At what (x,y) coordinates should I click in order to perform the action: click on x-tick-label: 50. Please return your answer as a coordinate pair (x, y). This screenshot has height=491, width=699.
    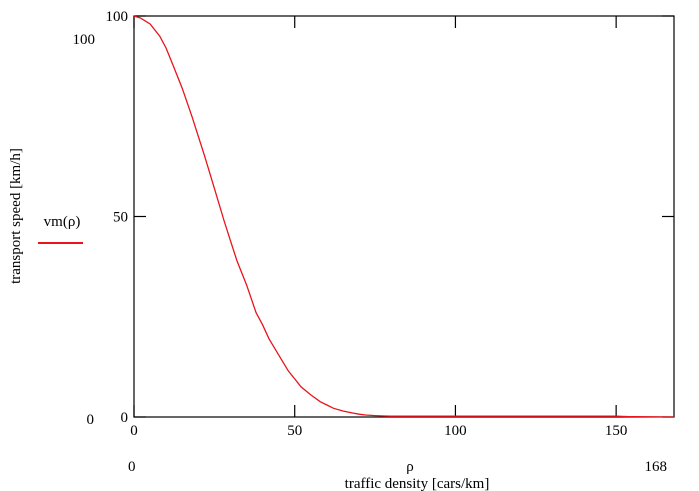
    Looking at the image, I should click on (294, 431).